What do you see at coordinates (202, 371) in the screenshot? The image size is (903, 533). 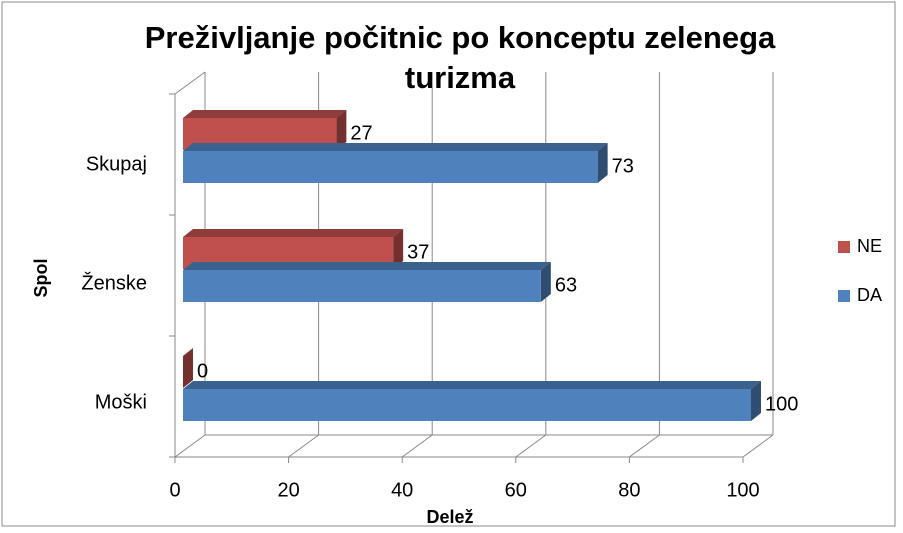 I see `data-label: 0` at bounding box center [202, 371].